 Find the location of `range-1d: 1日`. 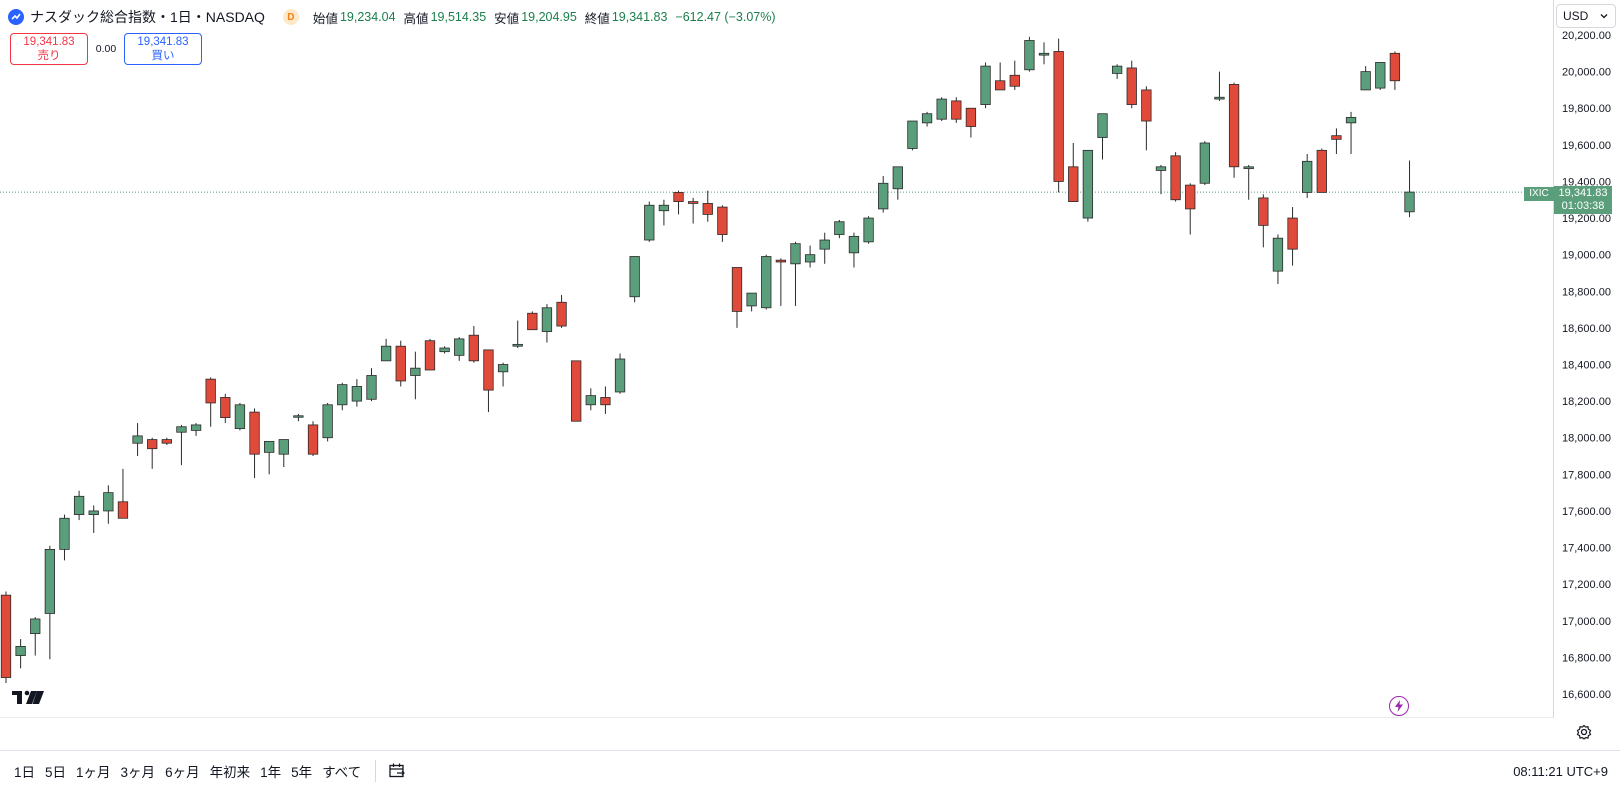

range-1d: 1日 is located at coordinates (25, 772).